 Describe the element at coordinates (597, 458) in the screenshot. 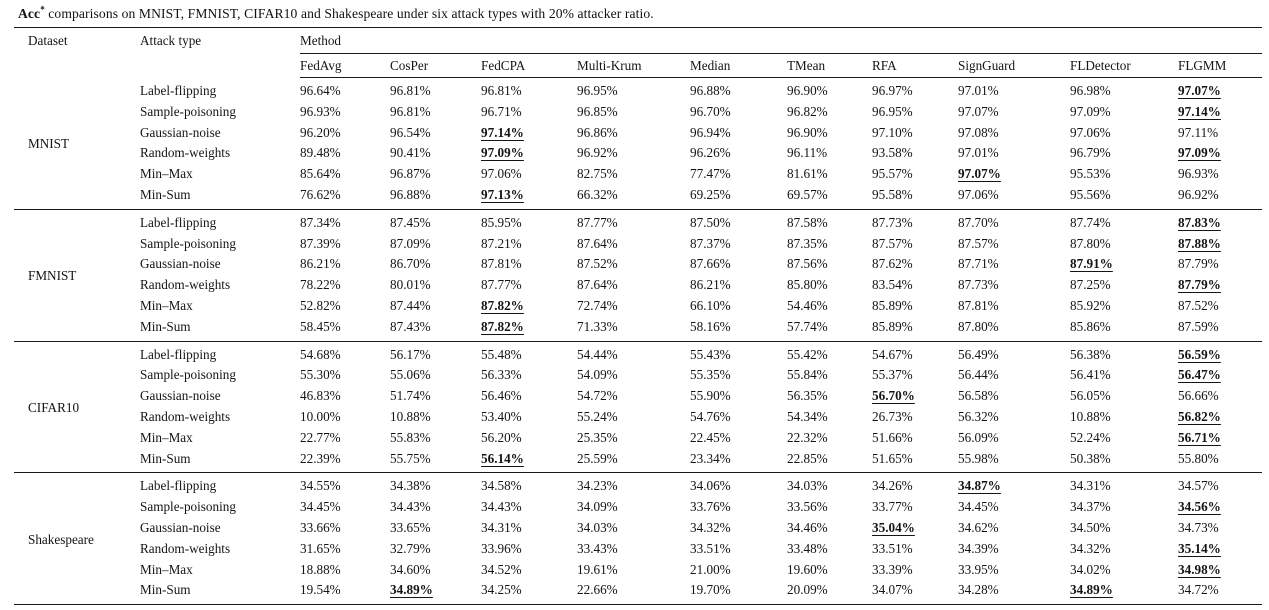

I see `value-cell: 25.59%` at that location.